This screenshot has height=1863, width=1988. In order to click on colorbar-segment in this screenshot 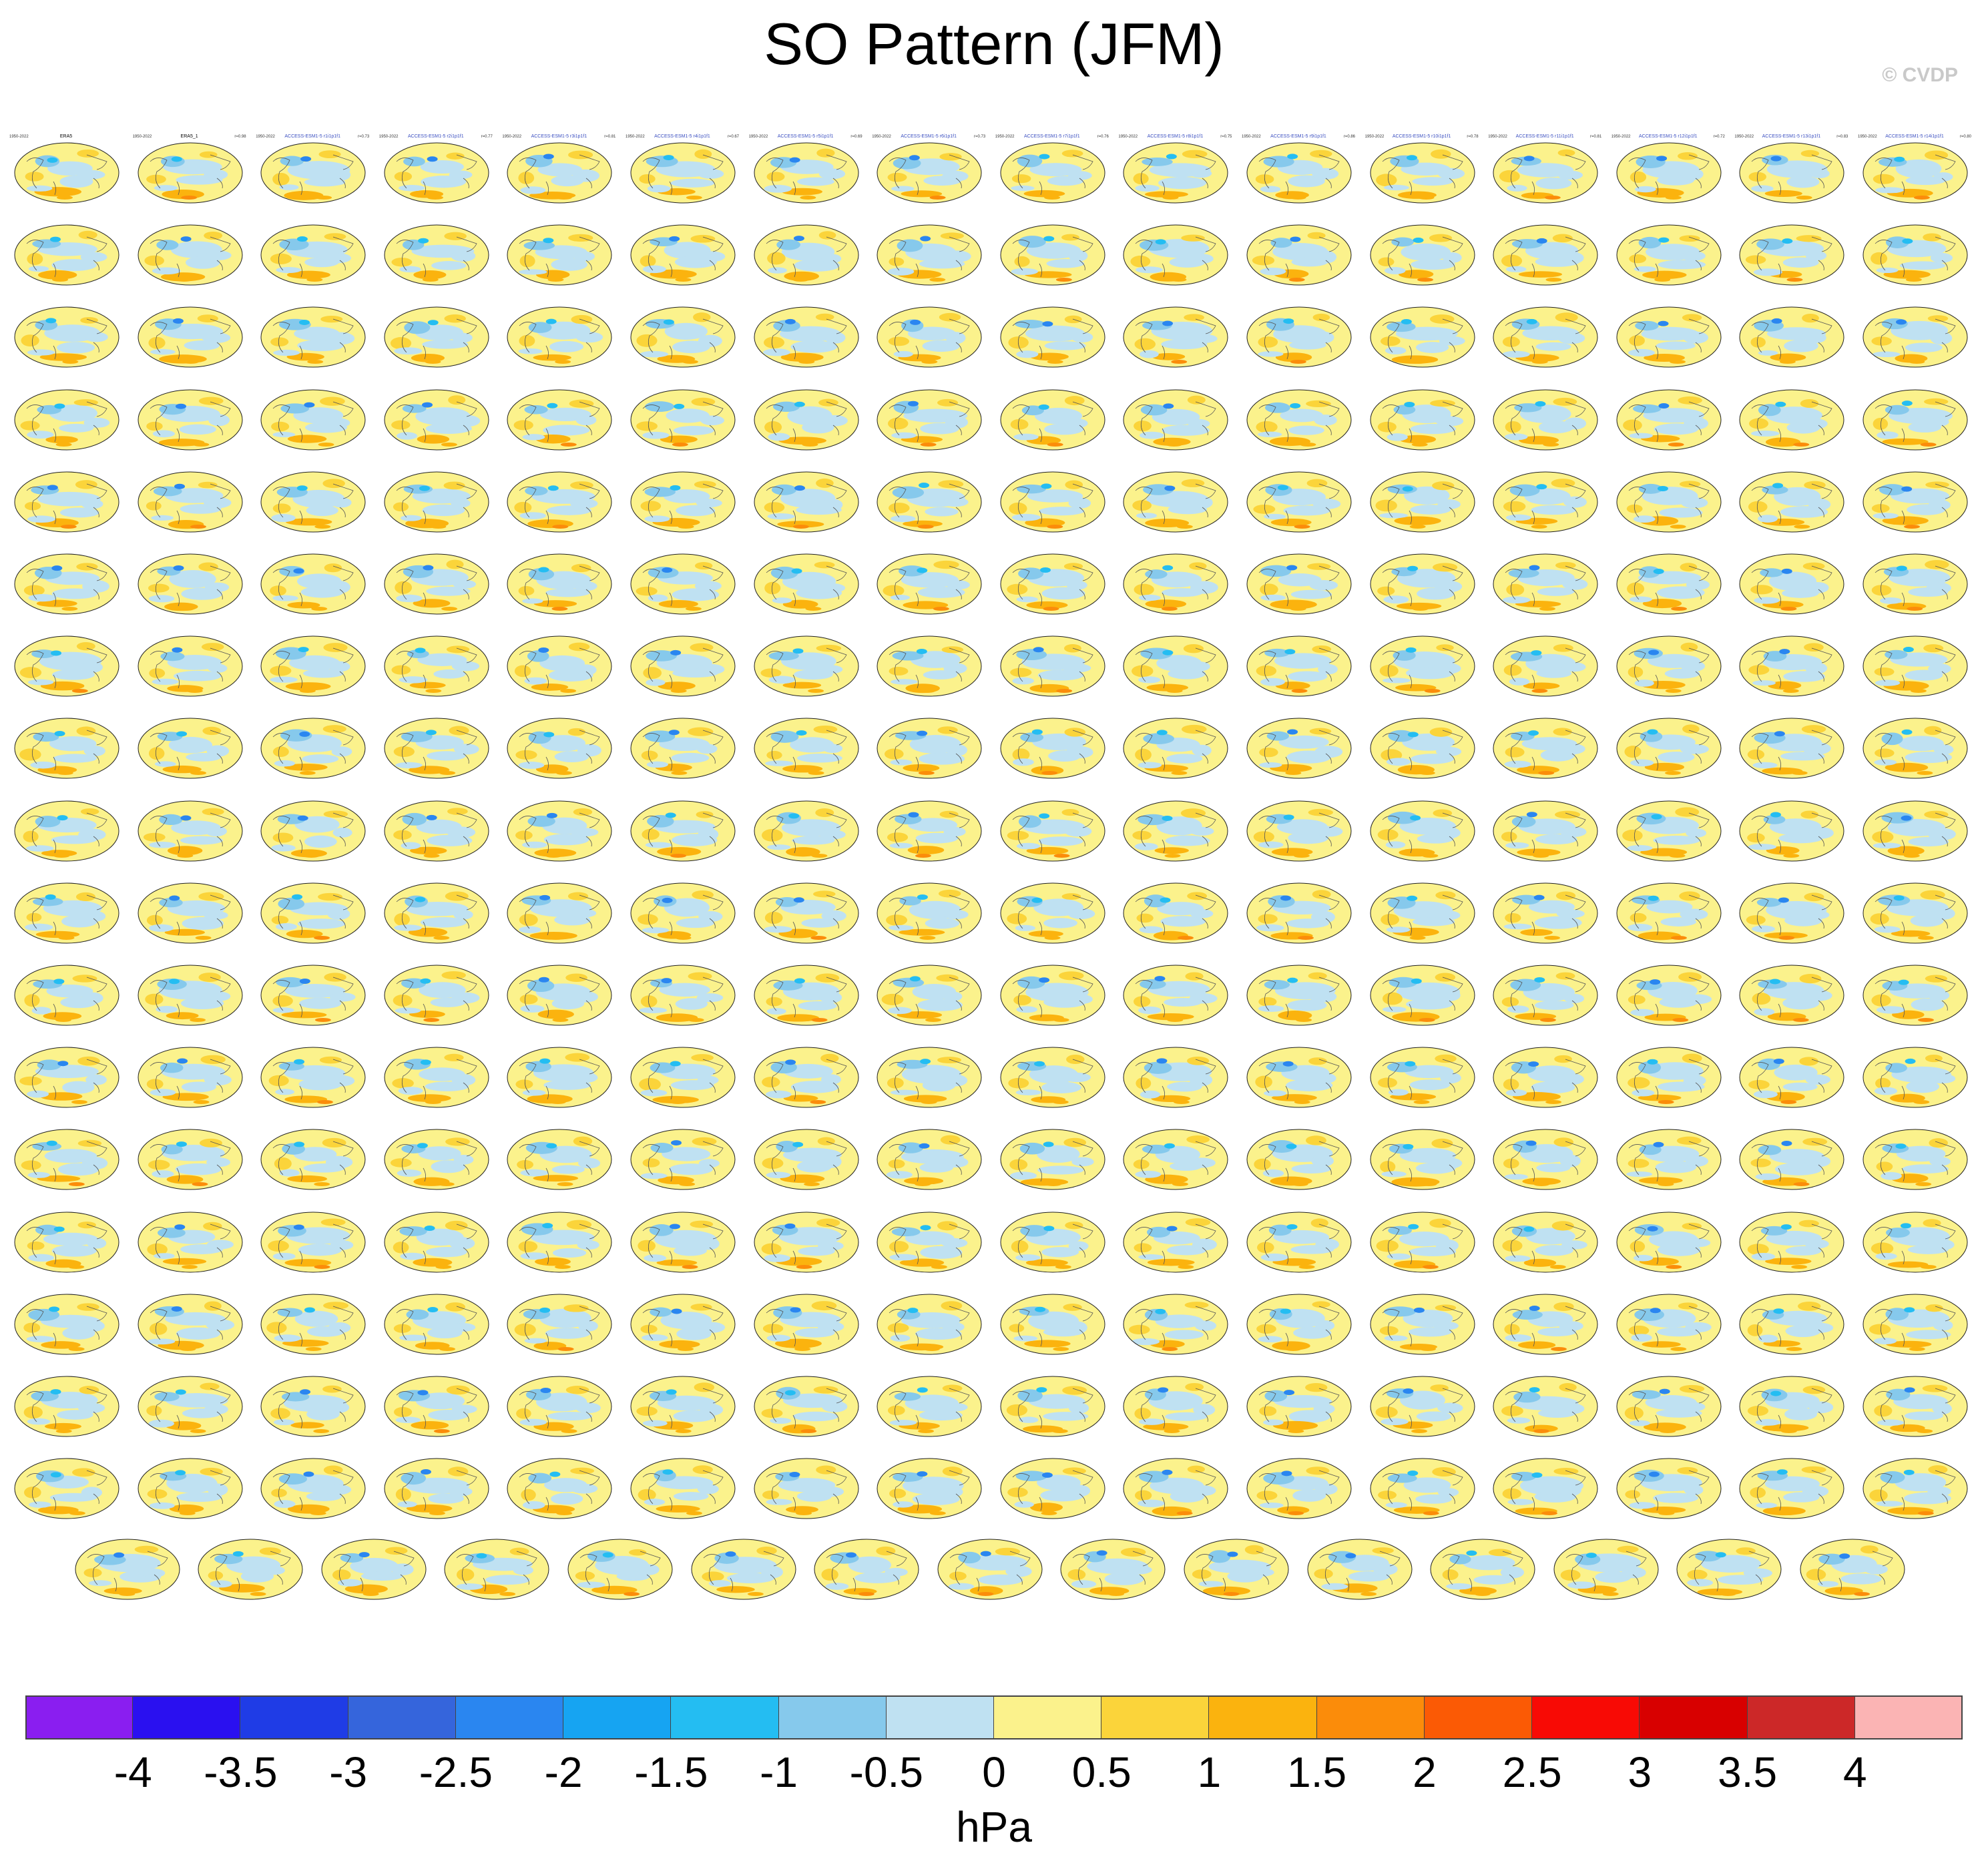, I will do `click(1155, 1717)`.